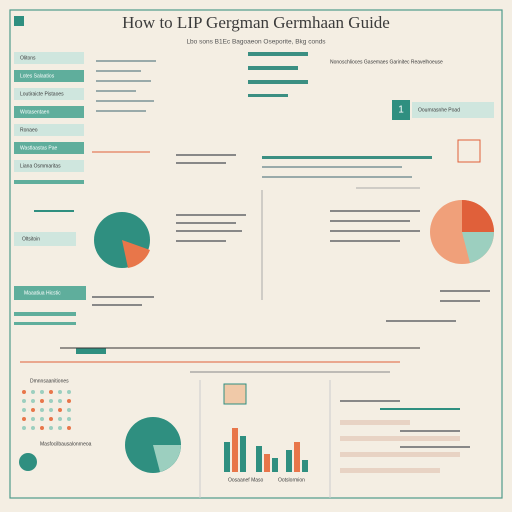 The height and width of the screenshot is (512, 512). I want to click on step-label: Ooumrasnhe Poad, so click(439, 110).